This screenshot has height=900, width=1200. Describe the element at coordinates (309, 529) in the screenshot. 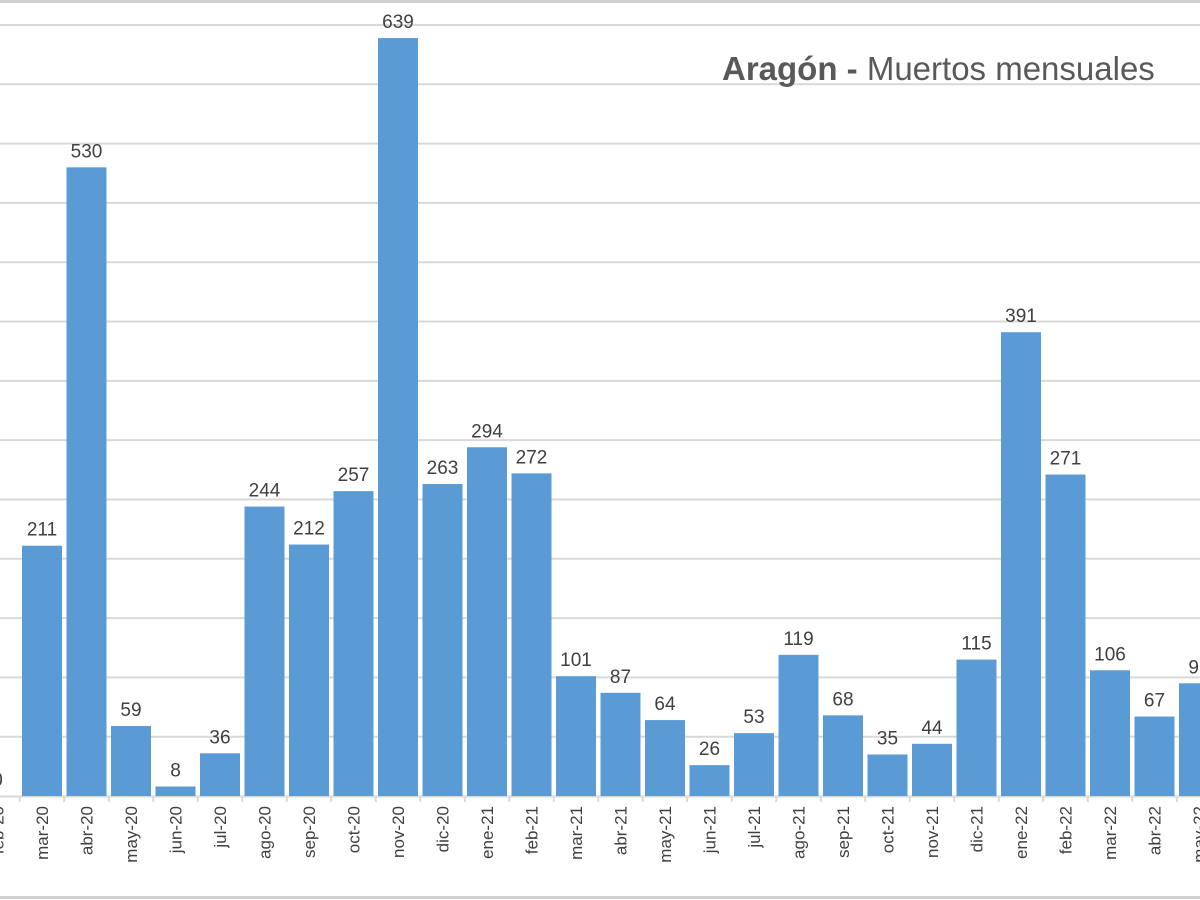

I see `data-label: 212` at that location.